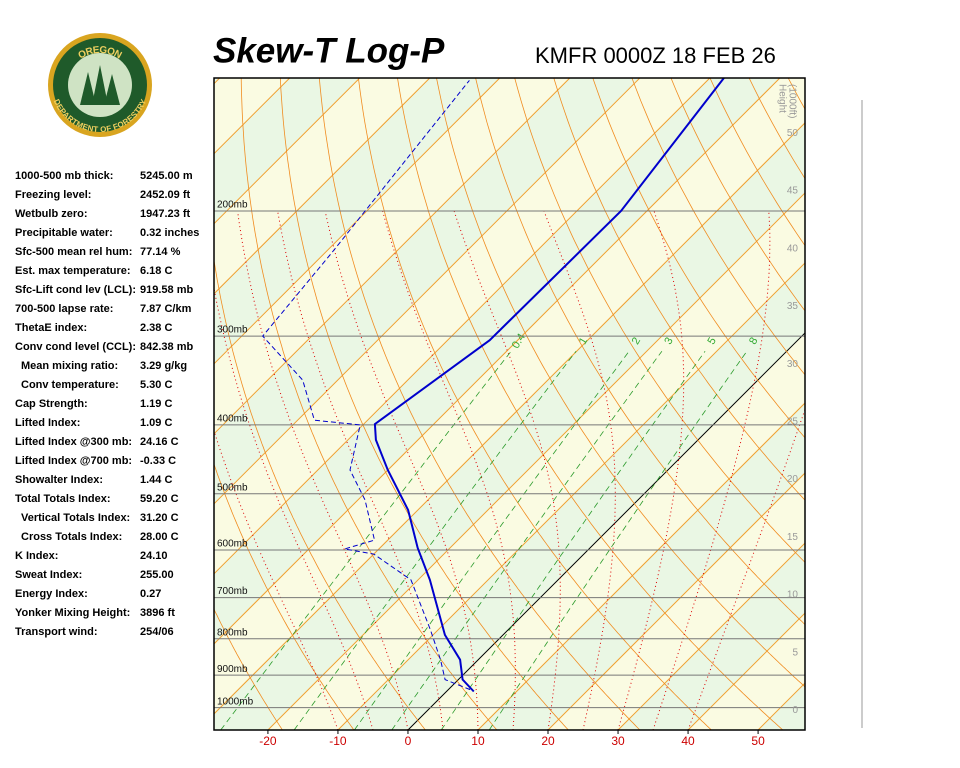 Image resolution: width=960 pixels, height=768 pixels. What do you see at coordinates (235, 701) in the screenshot?
I see `y-tick-label: 1000mb` at bounding box center [235, 701].